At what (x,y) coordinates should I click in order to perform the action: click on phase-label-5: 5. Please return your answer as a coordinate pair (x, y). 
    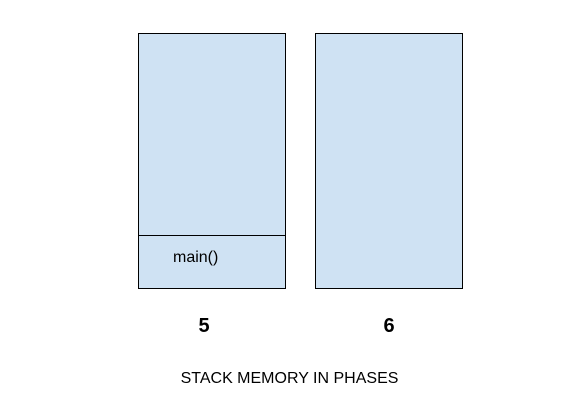
    Looking at the image, I should click on (204, 326).